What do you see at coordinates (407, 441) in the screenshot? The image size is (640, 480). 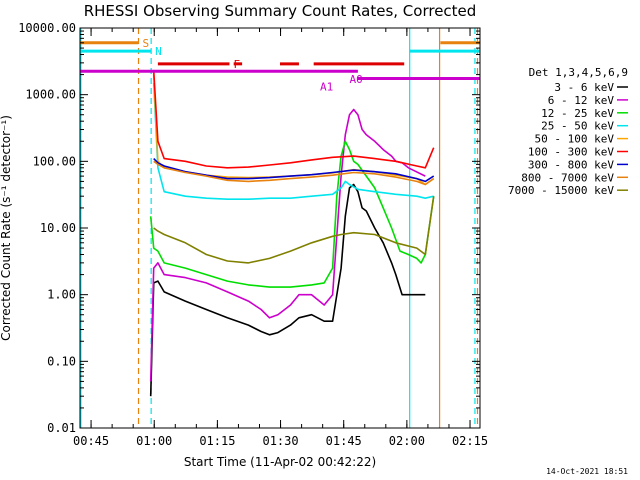 I see `x-tick-label: 02:00` at bounding box center [407, 441].